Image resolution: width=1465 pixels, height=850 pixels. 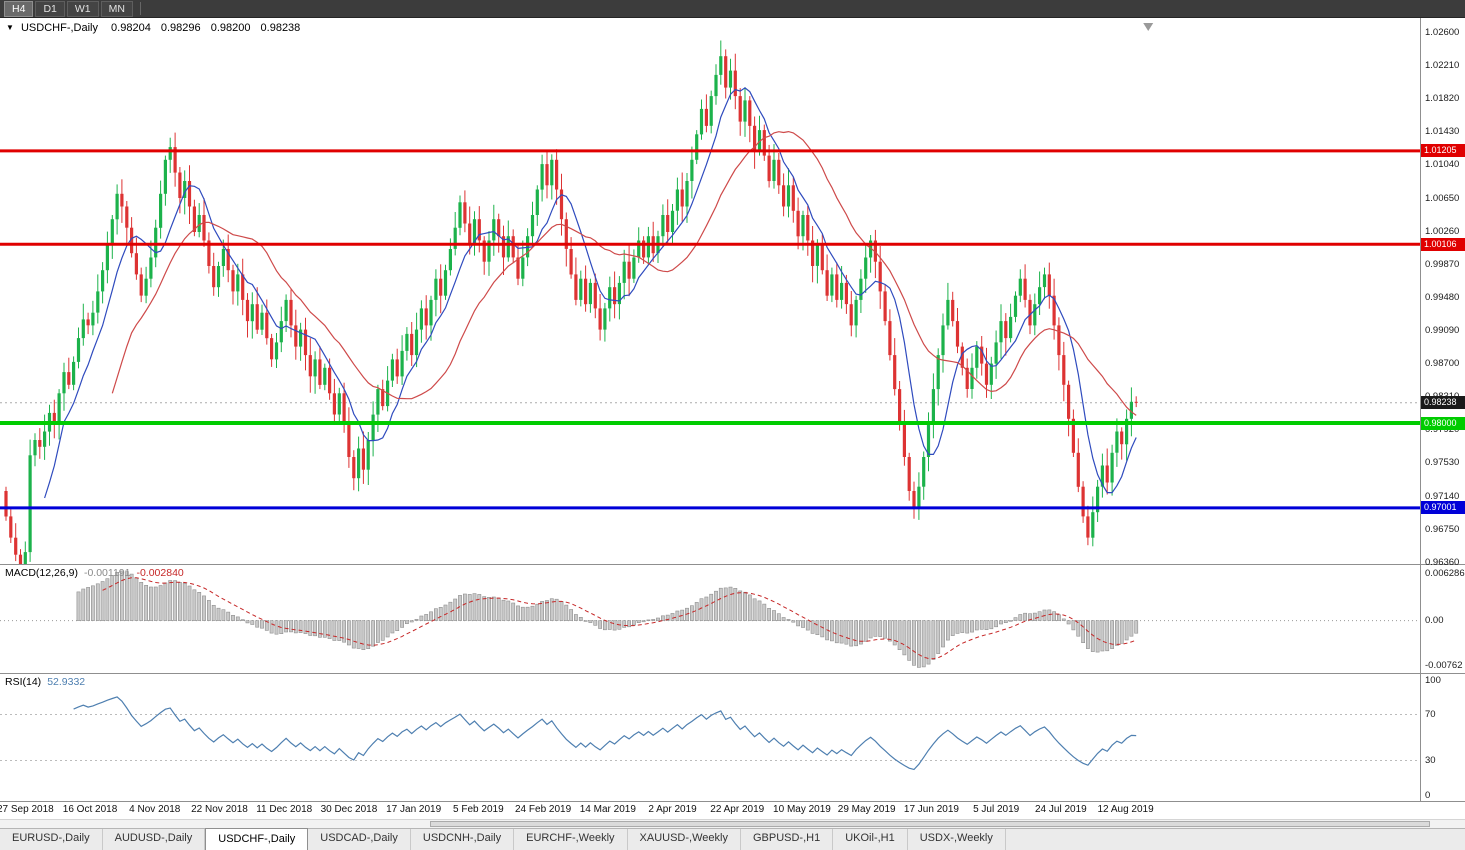 I want to click on tab-eurusd-daily: EURUSD-,Daily, so click(x=51, y=839).